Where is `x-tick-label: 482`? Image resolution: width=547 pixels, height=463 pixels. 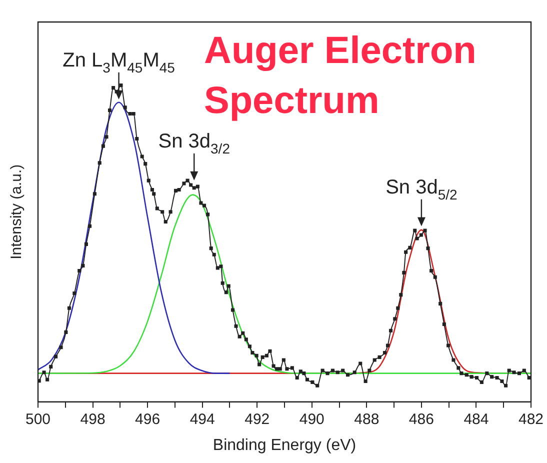 x-tick-label: 482 is located at coordinates (531, 419).